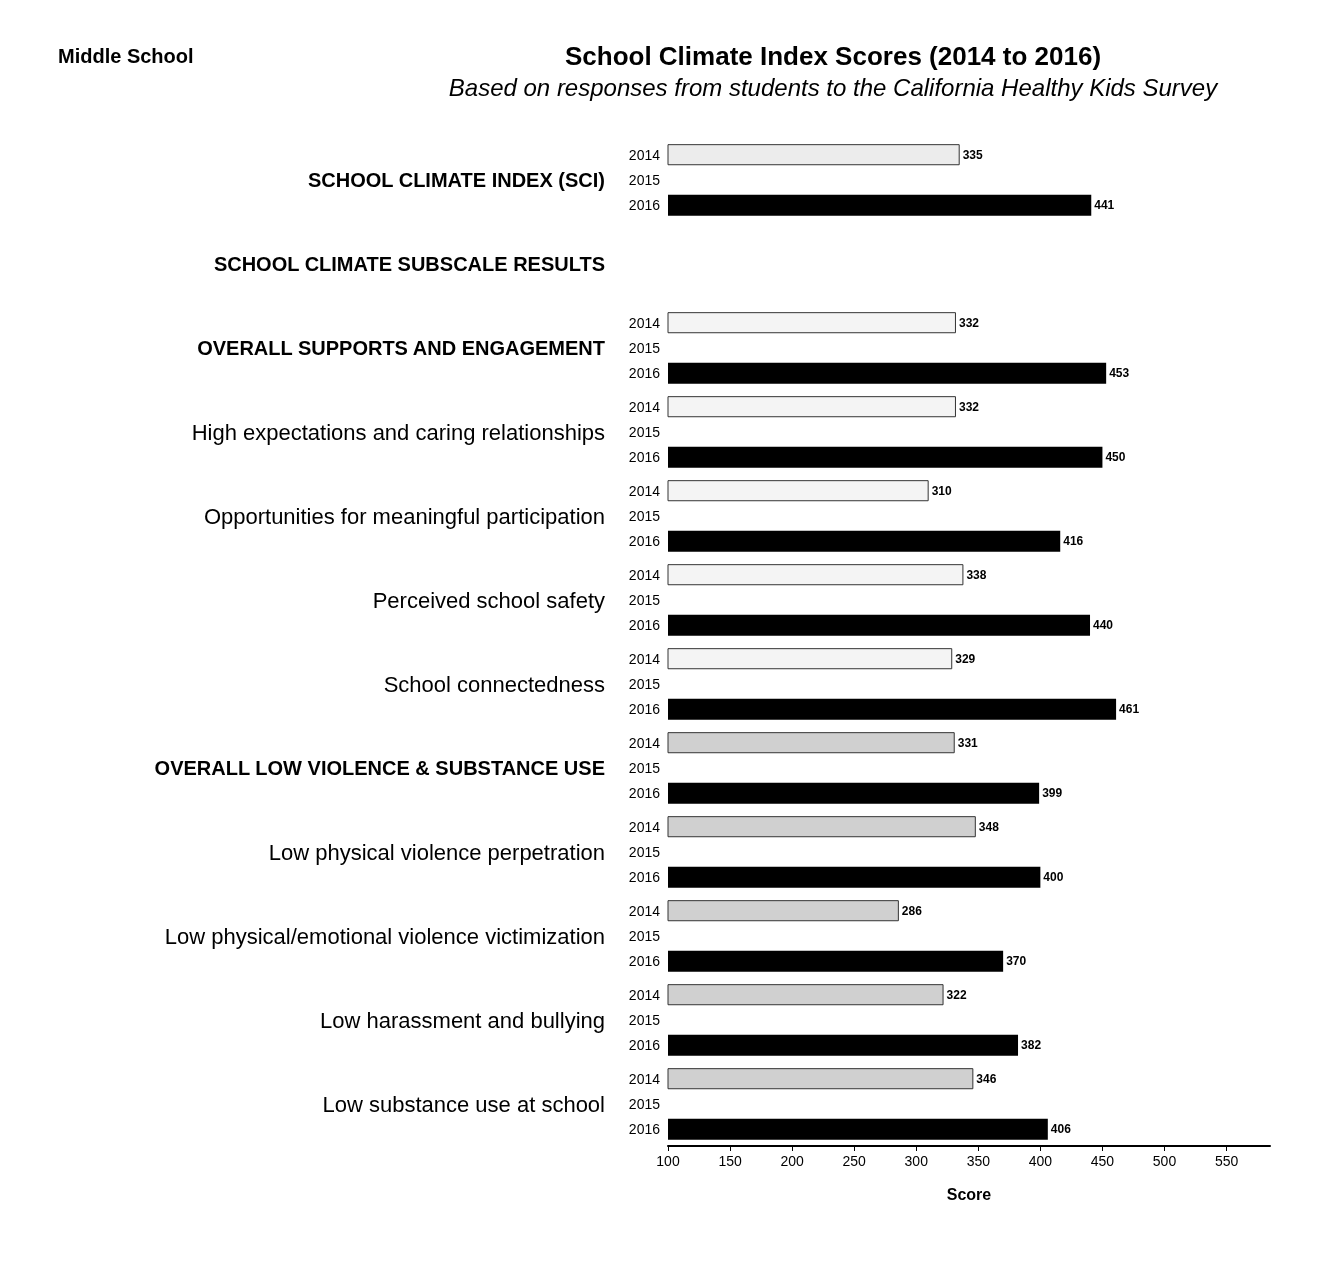 The height and width of the screenshot is (1264, 1343). What do you see at coordinates (916, 1161) in the screenshot?
I see `x-tick-label: 300` at bounding box center [916, 1161].